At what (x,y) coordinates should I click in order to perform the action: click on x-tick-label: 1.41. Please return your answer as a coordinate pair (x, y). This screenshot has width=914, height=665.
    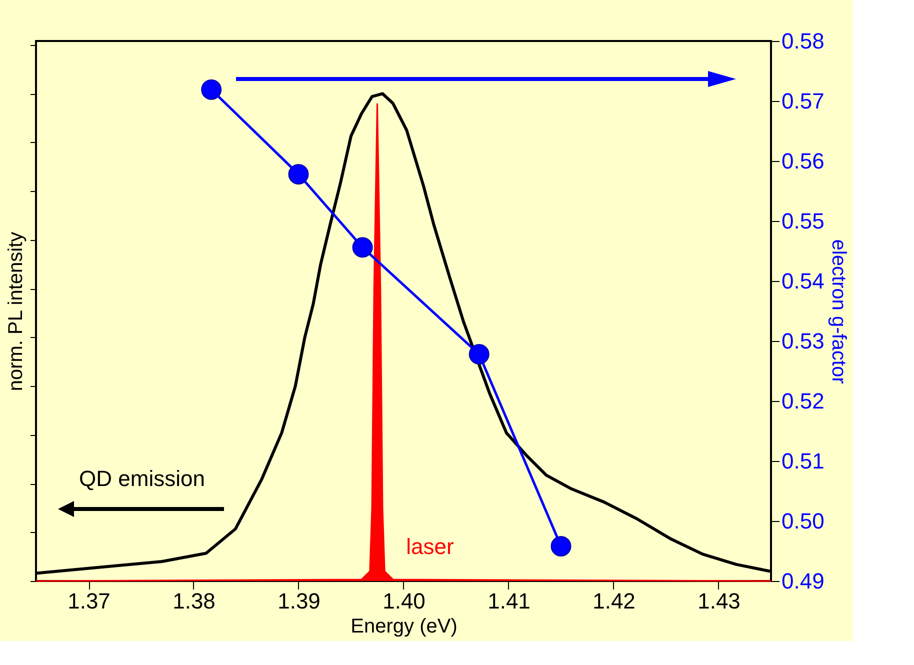
    Looking at the image, I should click on (509, 601).